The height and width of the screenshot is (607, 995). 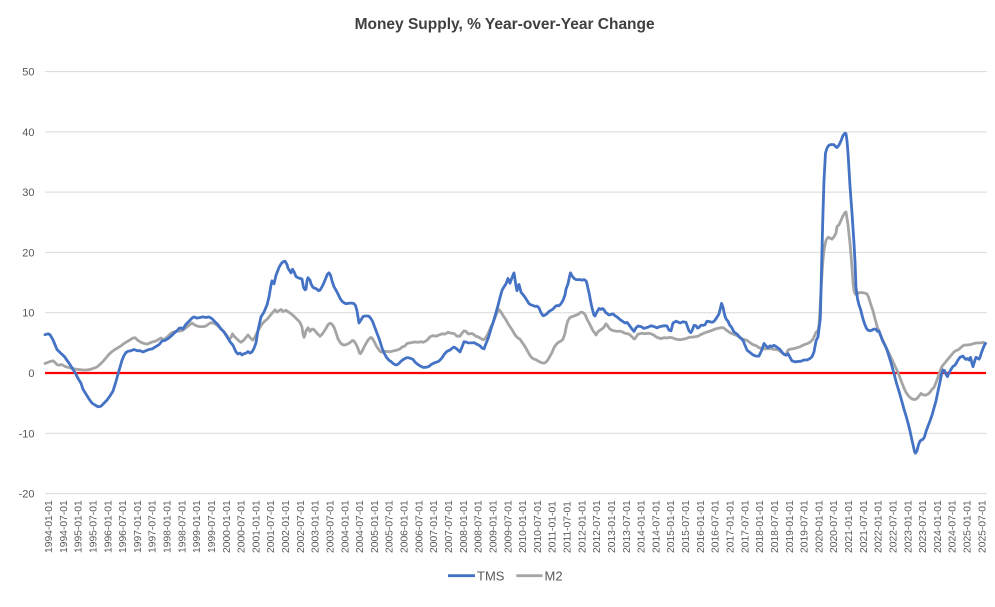 I want to click on svg-text: 2016-01-01, so click(x=701, y=526).